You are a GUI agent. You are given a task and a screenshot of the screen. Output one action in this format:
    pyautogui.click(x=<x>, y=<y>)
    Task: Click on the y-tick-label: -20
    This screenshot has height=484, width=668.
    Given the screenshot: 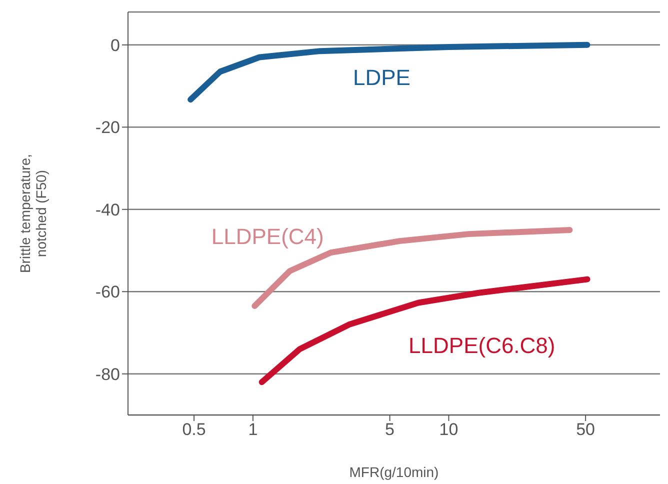 What is the action you would take?
    pyautogui.click(x=107, y=128)
    